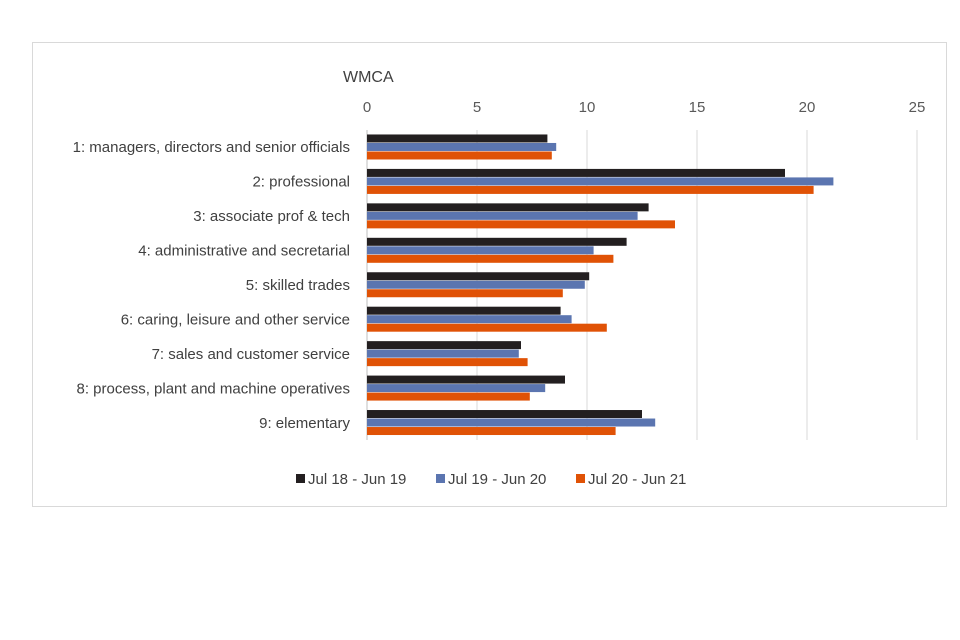  I want to click on category-label: 6: caring, leisure and other service, so click(235, 319).